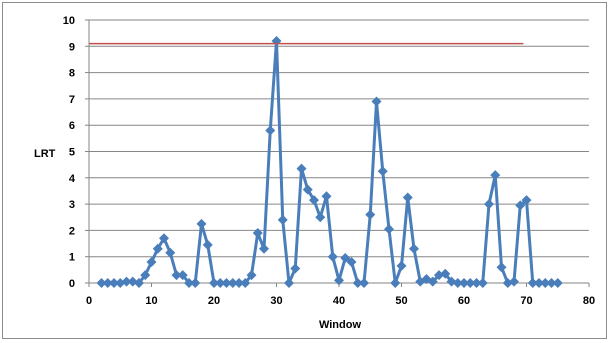 Image resolution: width=611 pixels, height=343 pixels. What do you see at coordinates (526, 301) in the screenshot?
I see `x-tick-label: 70` at bounding box center [526, 301].